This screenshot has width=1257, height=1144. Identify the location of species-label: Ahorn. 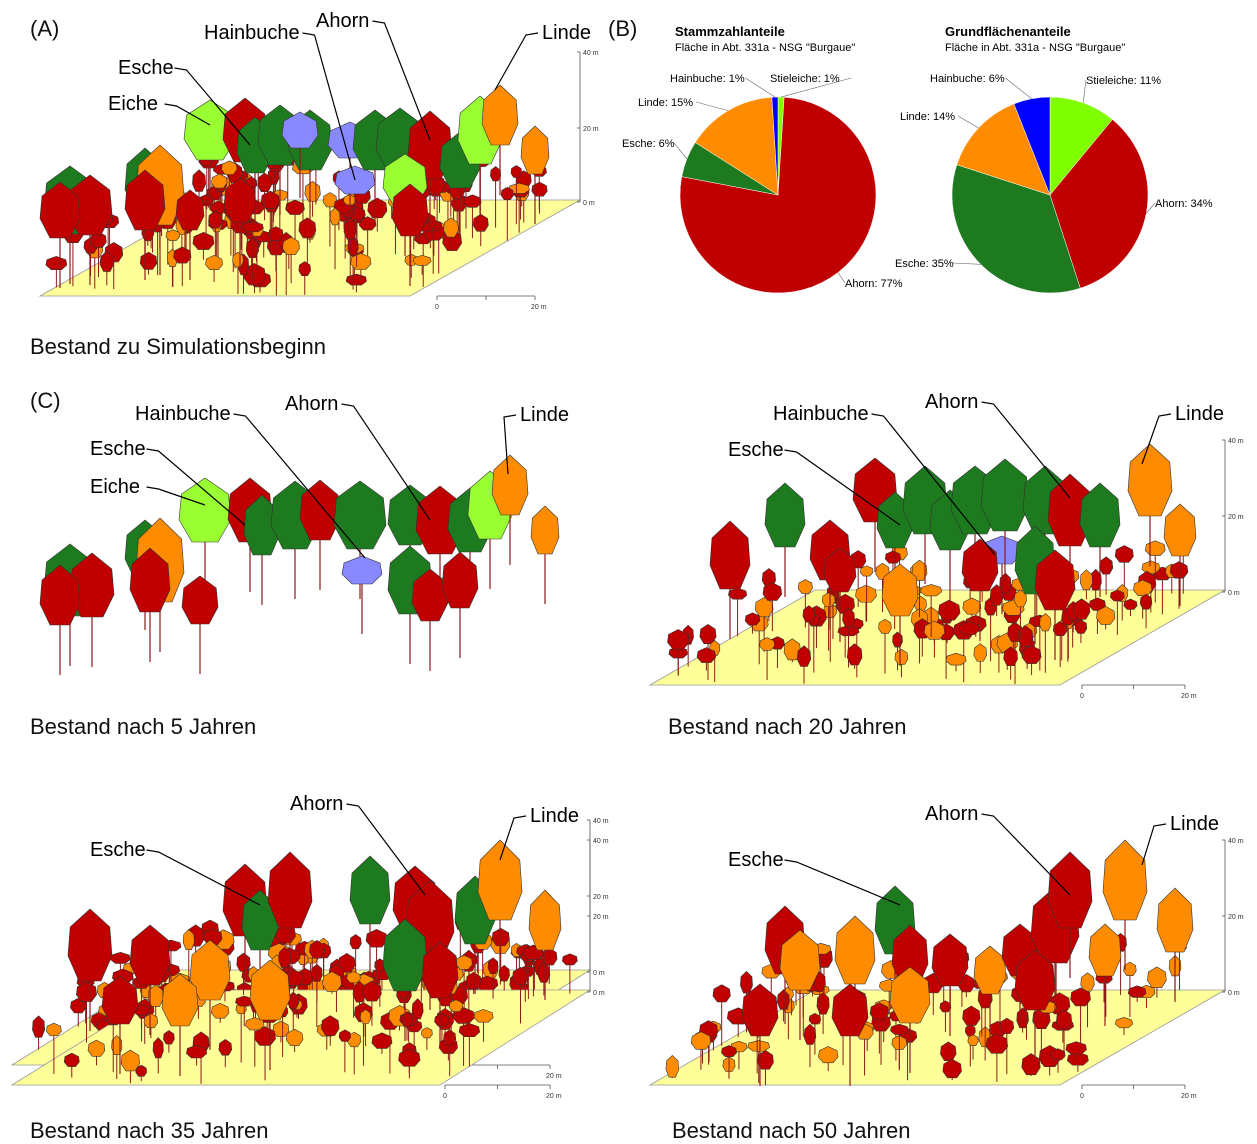
(316, 804).